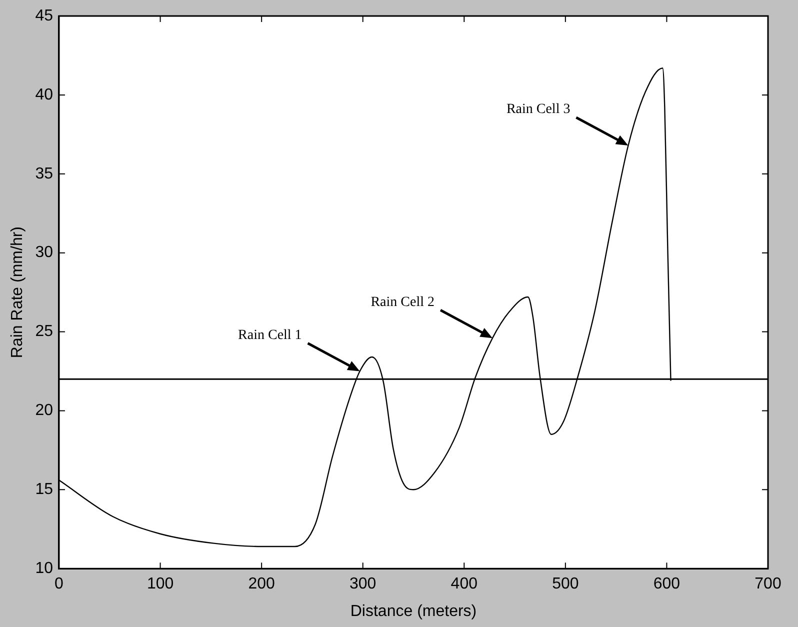 The height and width of the screenshot is (627, 798). I want to click on x-axis-title: Distance (meters), so click(413, 611).